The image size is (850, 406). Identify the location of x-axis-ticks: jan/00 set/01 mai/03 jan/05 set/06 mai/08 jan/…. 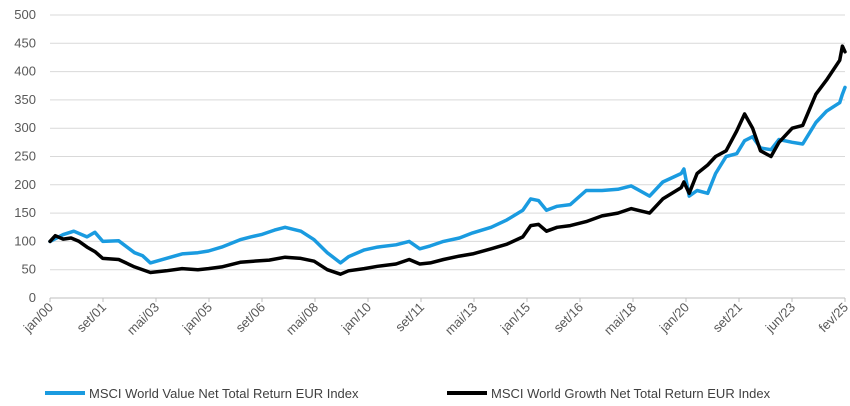
(435, 318).